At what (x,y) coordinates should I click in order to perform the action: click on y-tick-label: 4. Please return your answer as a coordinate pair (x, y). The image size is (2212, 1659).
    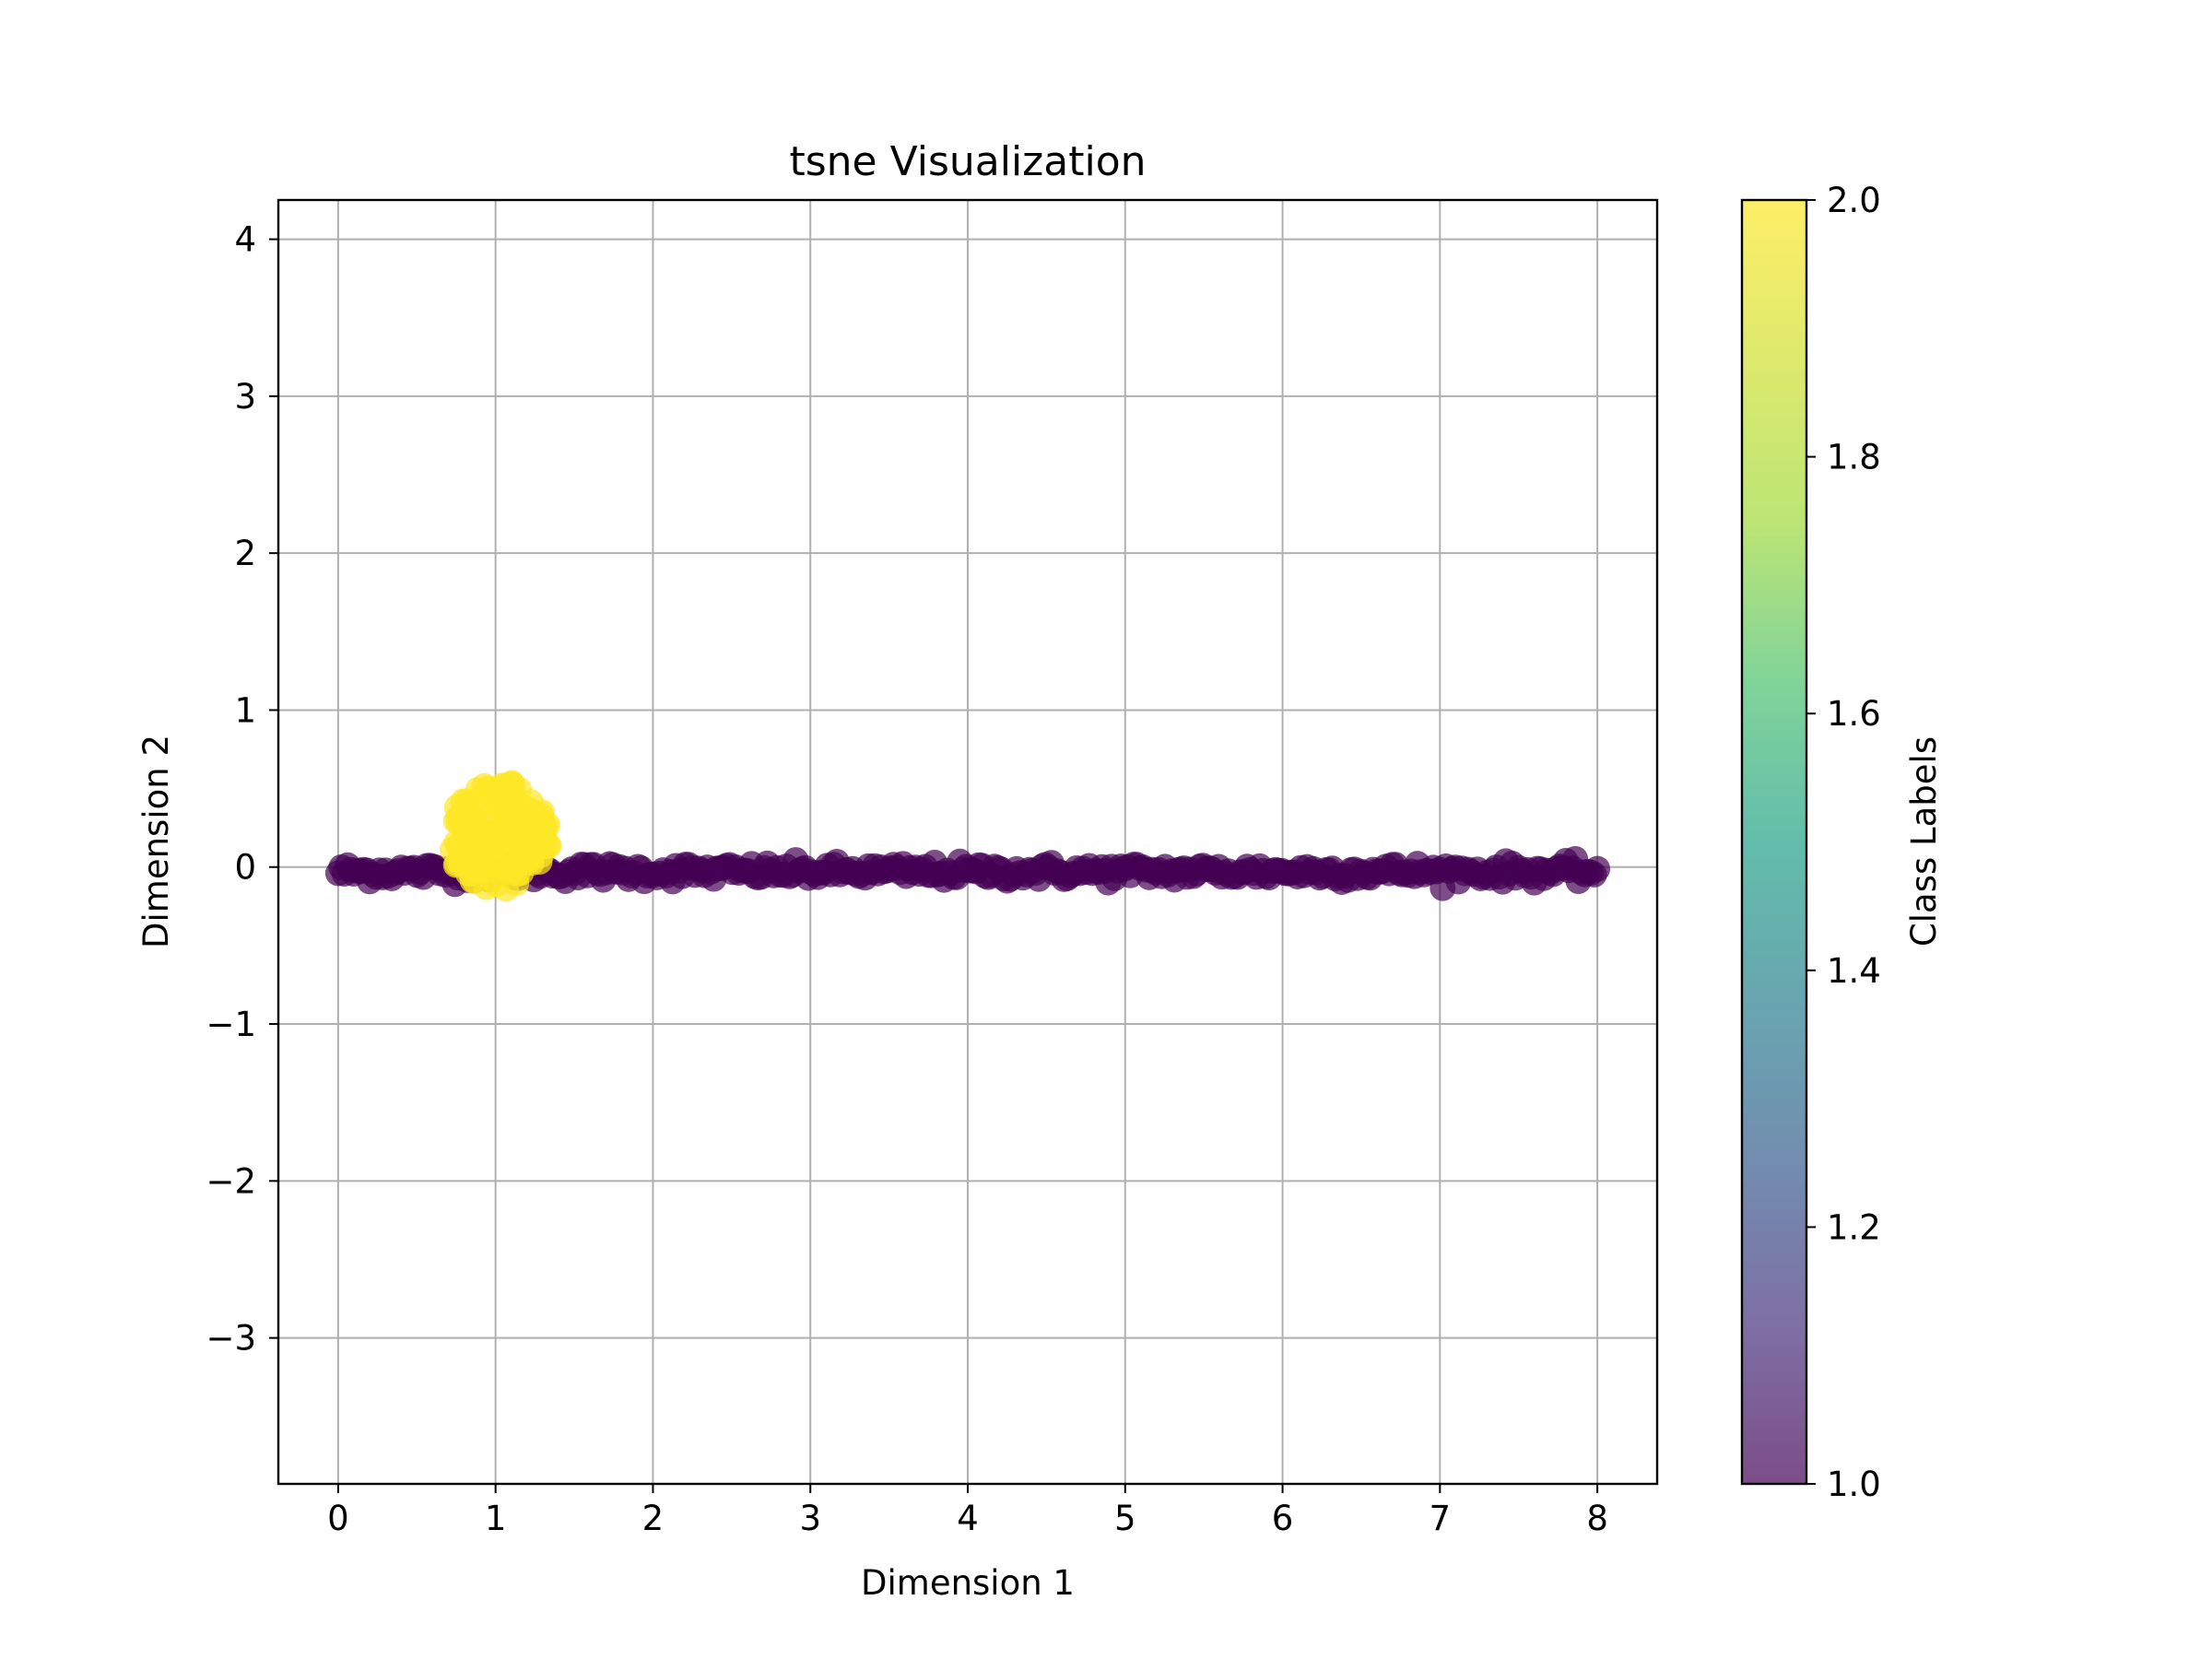
    Looking at the image, I should click on (245, 240).